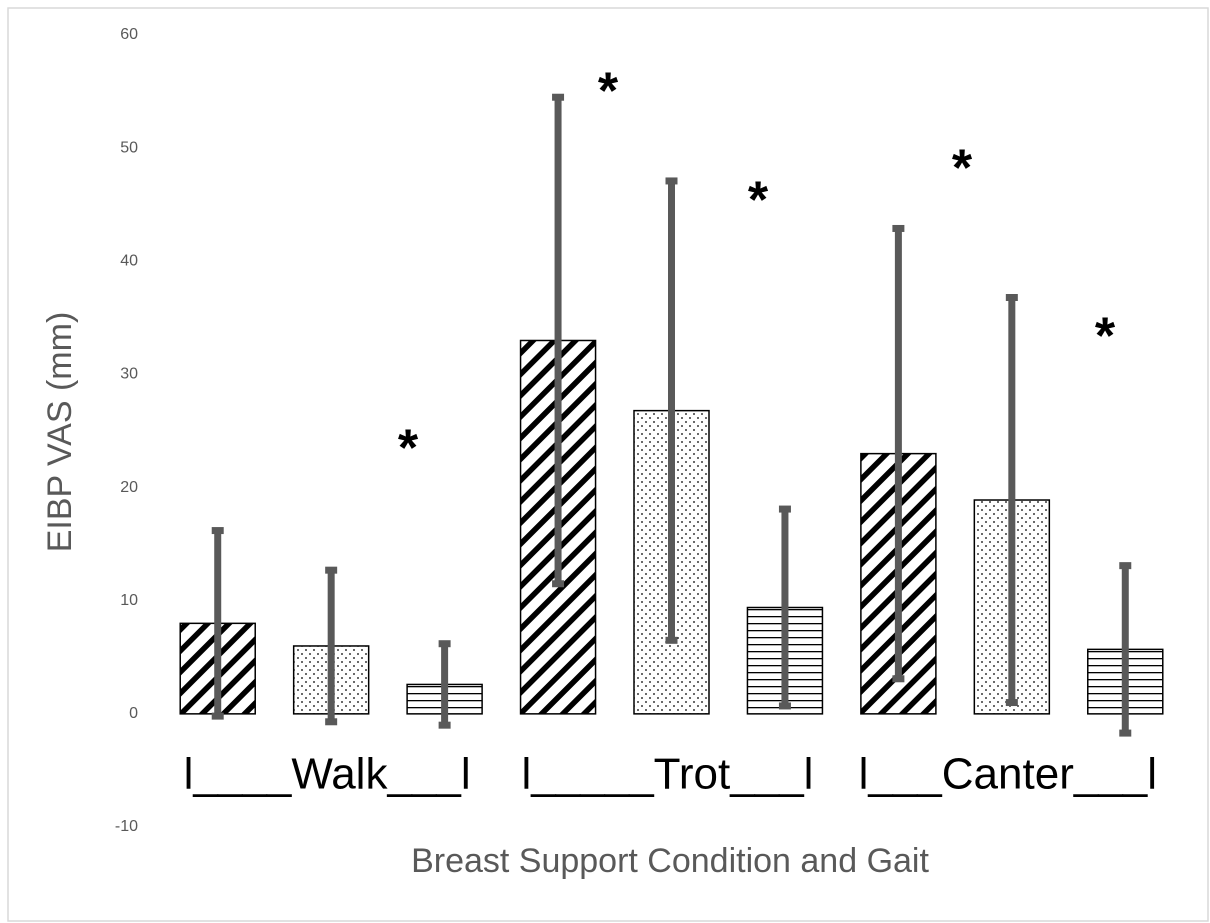 Image resolution: width=1210 pixels, height=923 pixels. I want to click on y-tick-label: 0, so click(133, 713).